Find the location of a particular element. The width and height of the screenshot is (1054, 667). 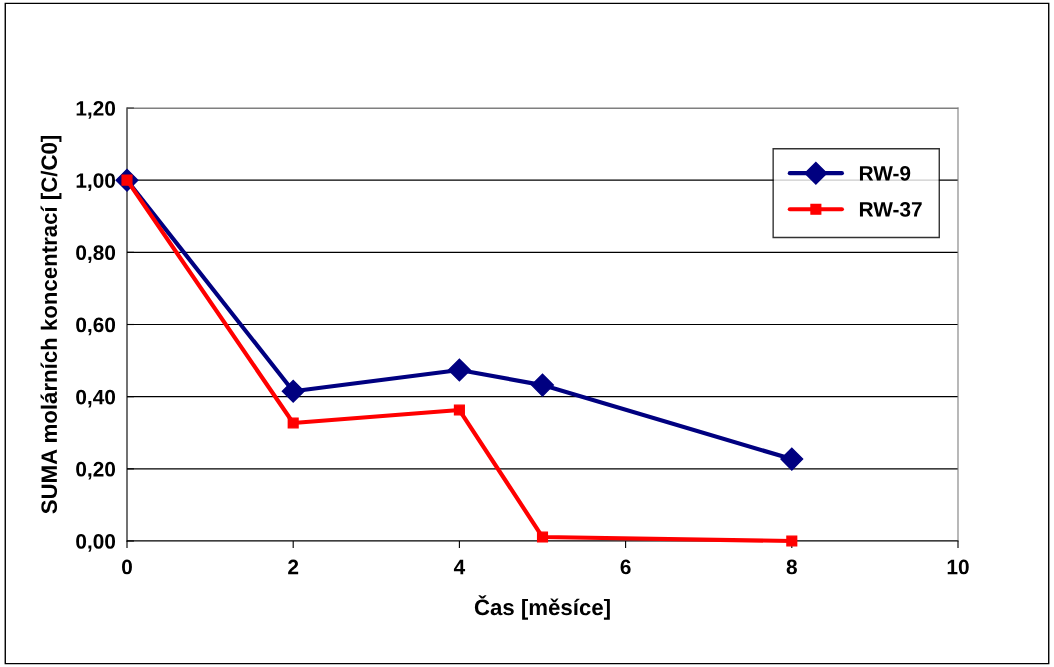

y-tick-label: 0,60 is located at coordinates (96, 326).